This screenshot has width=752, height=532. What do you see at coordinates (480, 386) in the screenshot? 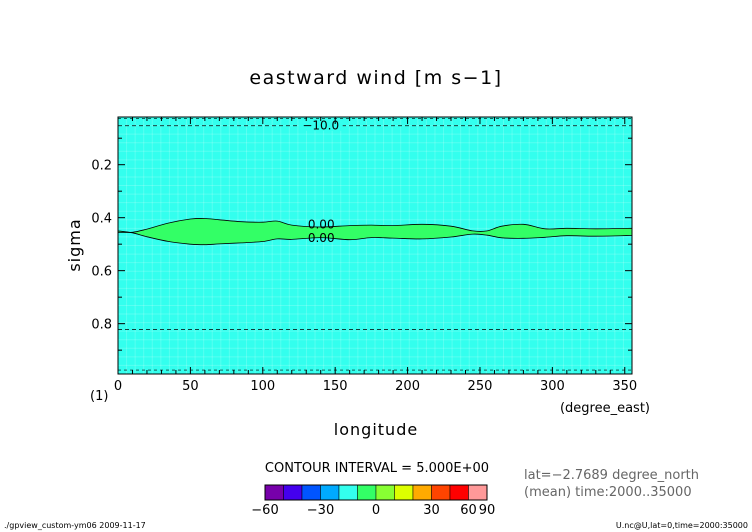
I see `x-tick-label: 250` at bounding box center [480, 386].